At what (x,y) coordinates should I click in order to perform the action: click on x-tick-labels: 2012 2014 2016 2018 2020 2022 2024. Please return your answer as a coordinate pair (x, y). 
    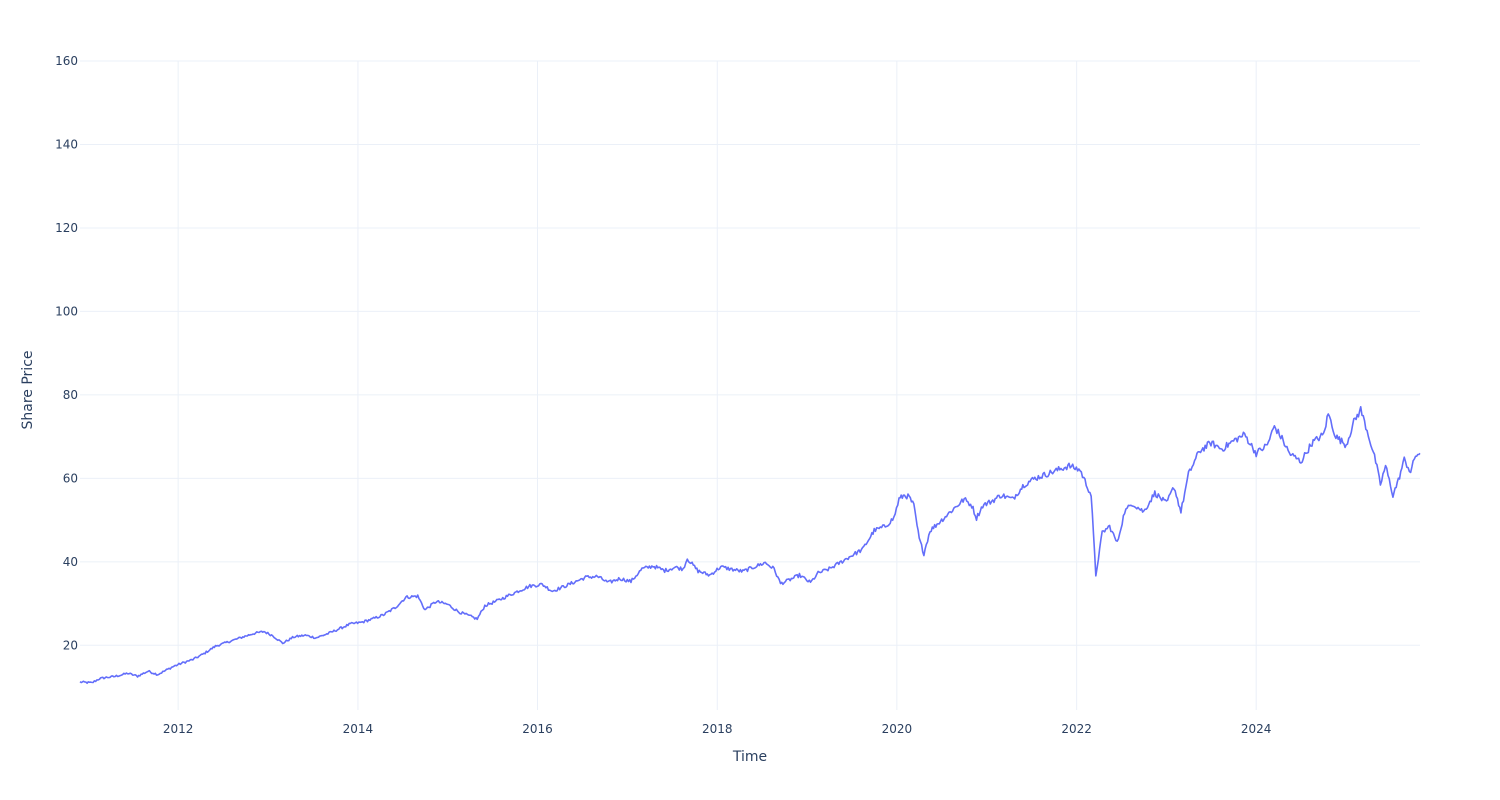
    Looking at the image, I should click on (717, 729).